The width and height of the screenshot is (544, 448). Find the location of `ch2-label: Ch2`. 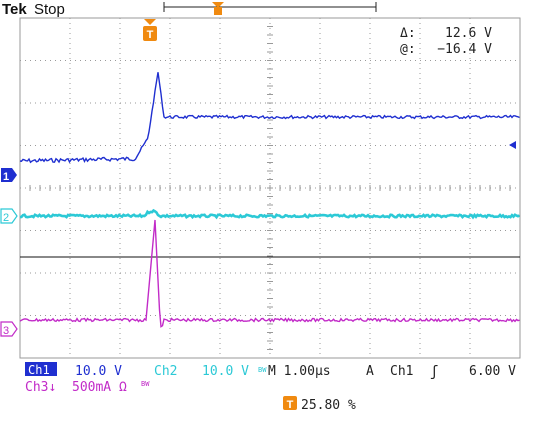

ch2-label: Ch2 is located at coordinates (165, 371).